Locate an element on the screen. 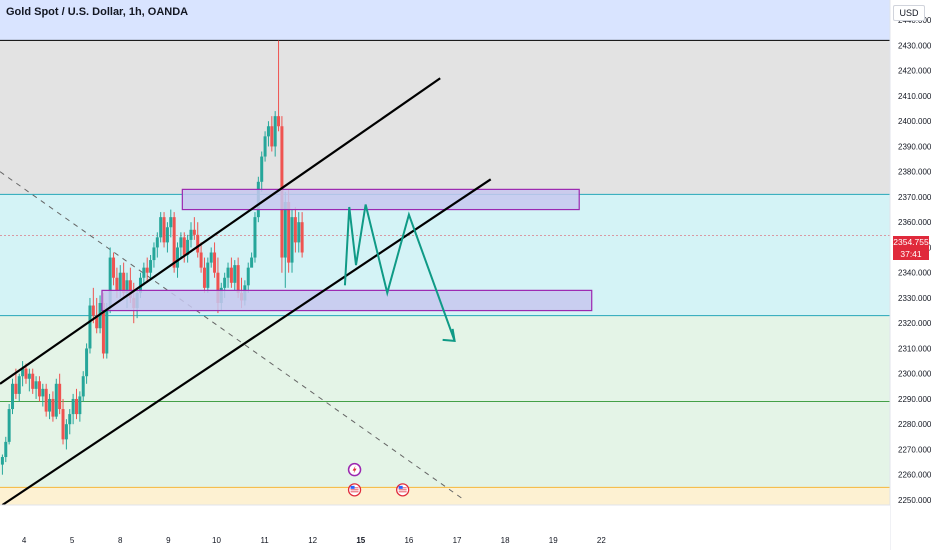 Image resolution: width=932 pixels, height=550 pixels. chart-title: Gold Spot / U.S. Dollar, 1h, OANDA is located at coordinates (97, 12).